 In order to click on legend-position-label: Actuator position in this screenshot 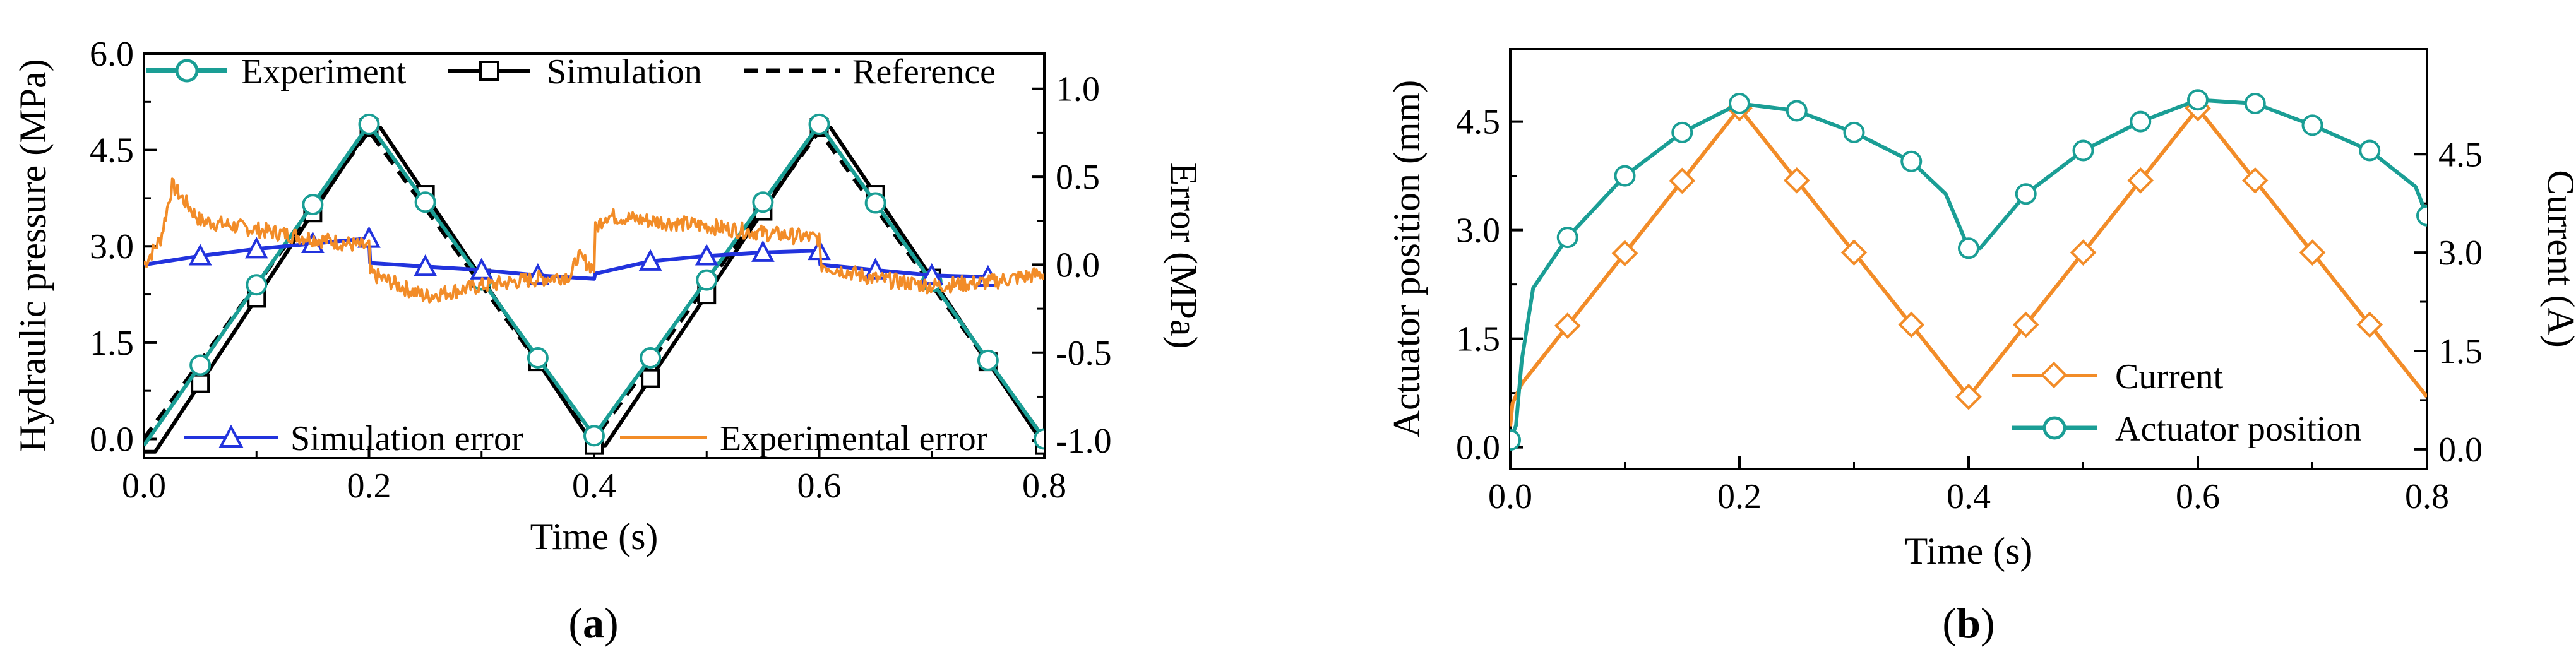, I will do `click(2238, 429)`.